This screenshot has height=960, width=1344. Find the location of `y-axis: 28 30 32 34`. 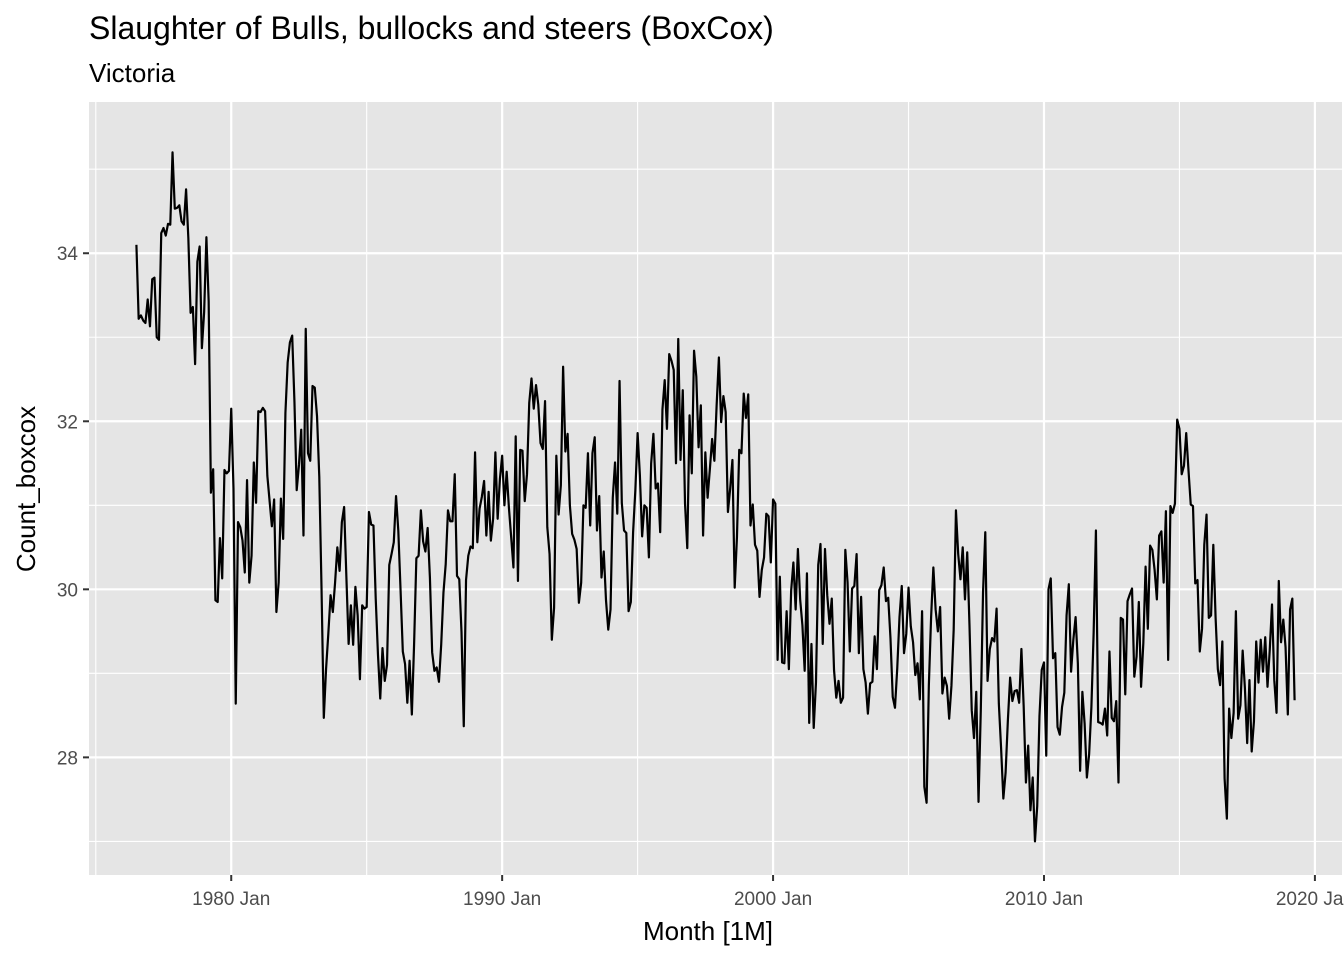

y-axis: 28 30 32 34 is located at coordinates (73, 506).